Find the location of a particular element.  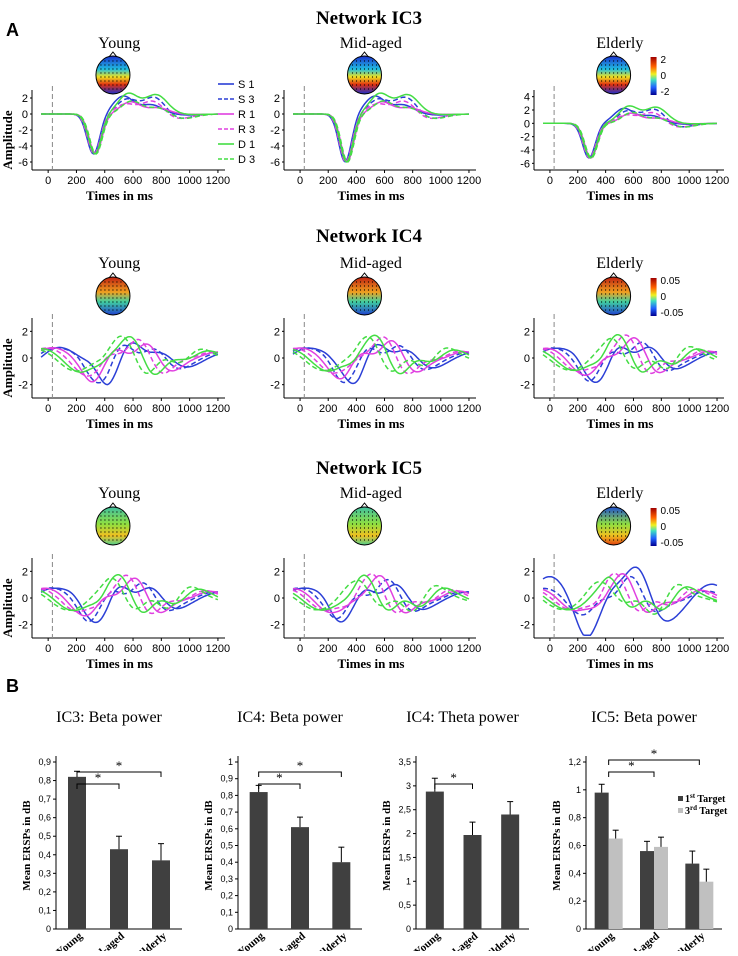

legend-label: S 1 is located at coordinates (246, 85).